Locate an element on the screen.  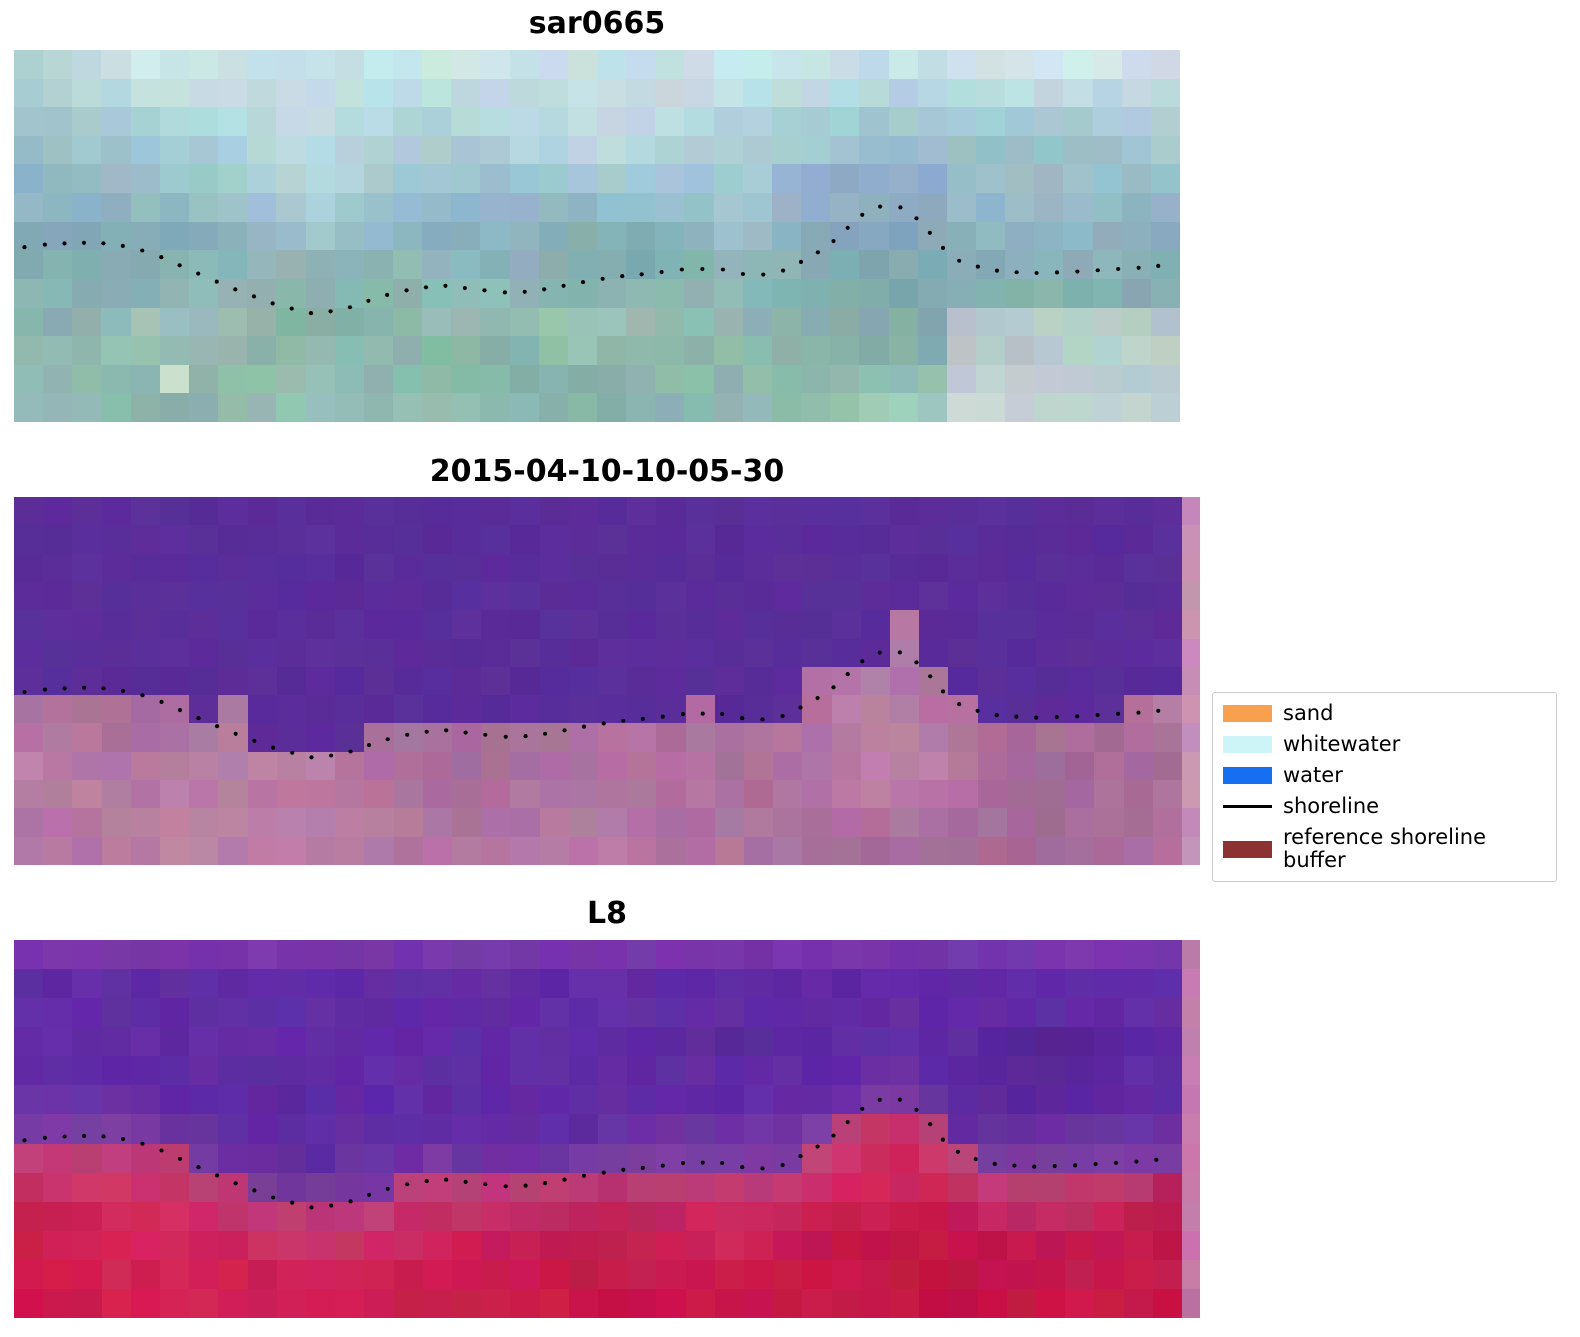
panel-title-classified: 2015-04-10-10-05-30 is located at coordinates (607, 471).